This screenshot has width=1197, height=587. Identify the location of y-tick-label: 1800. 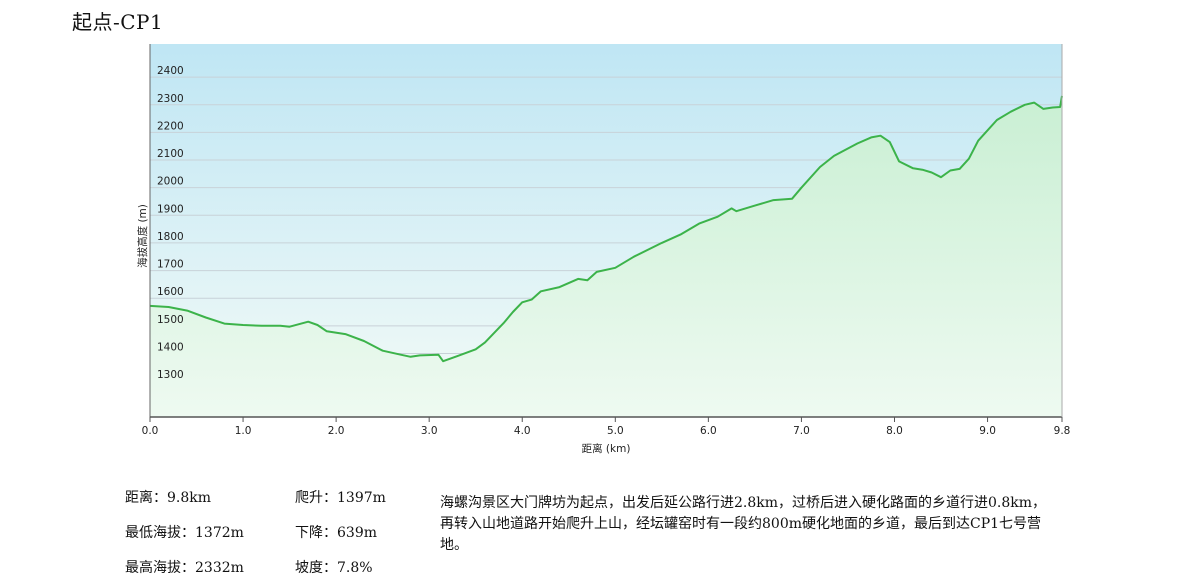
(170, 237).